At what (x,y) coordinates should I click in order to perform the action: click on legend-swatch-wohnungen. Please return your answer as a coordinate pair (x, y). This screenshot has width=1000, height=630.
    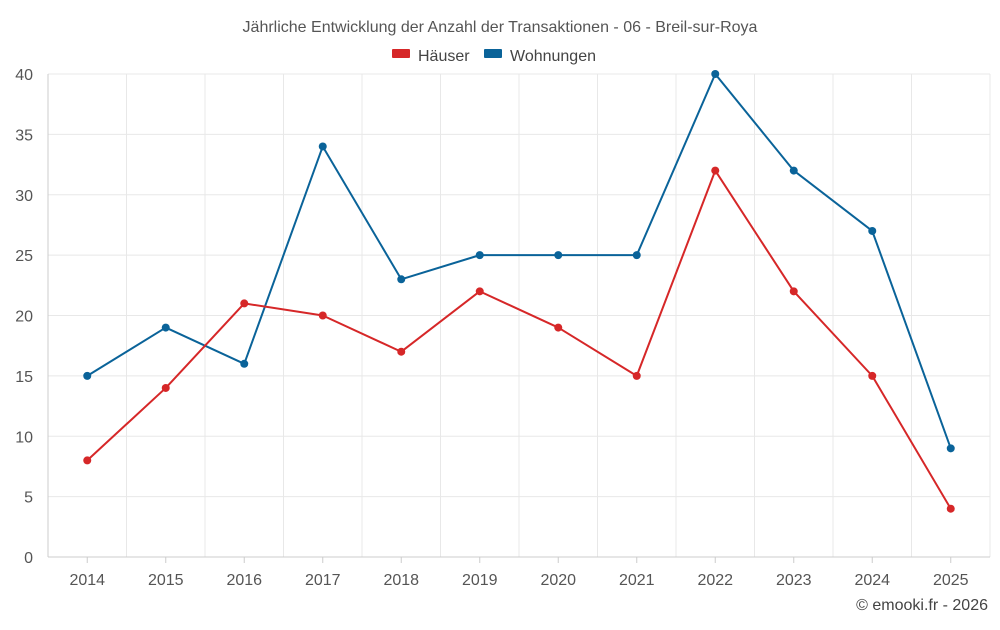
    Looking at the image, I should click on (493, 53).